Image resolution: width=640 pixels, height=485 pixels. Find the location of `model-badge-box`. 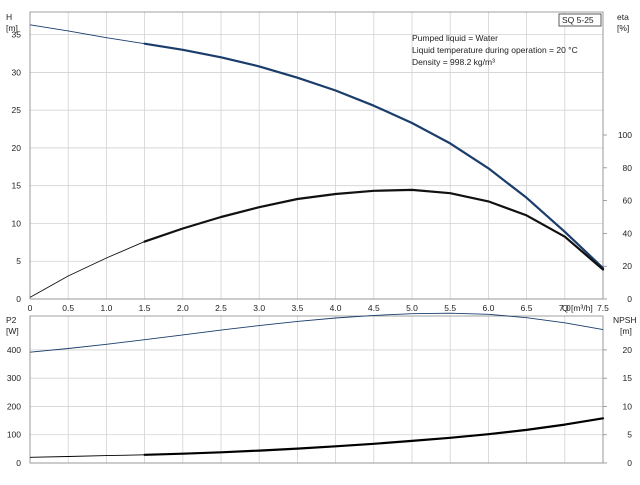

model-badge-box is located at coordinates (580, 20).